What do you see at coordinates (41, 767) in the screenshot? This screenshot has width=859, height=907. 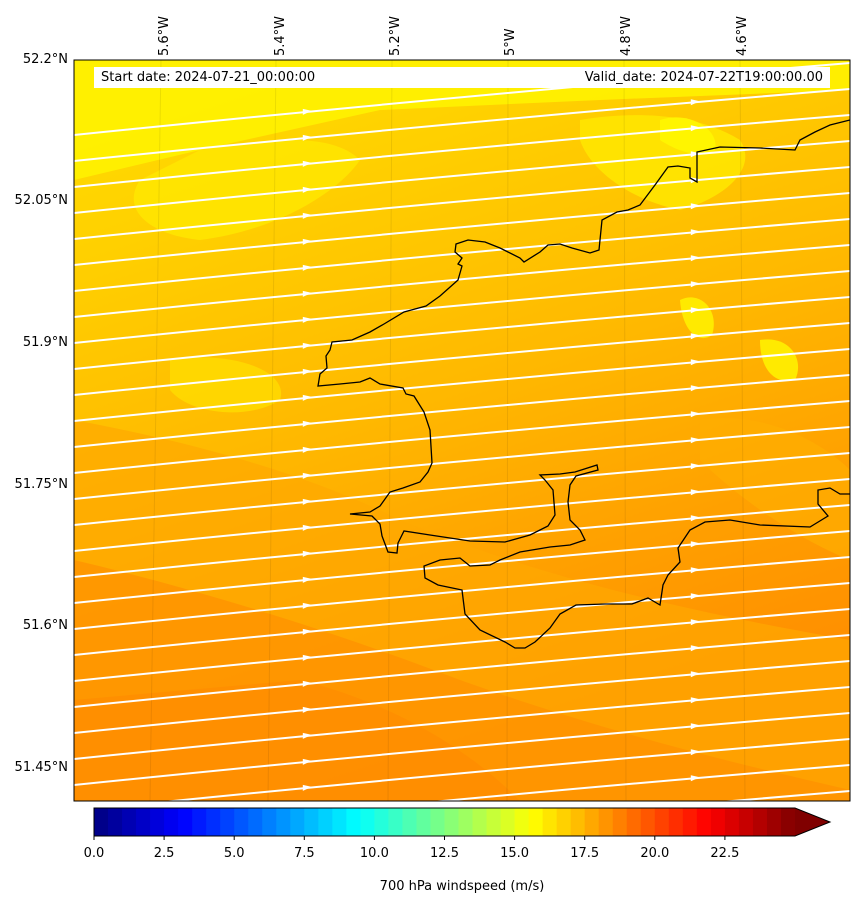 I see `lat-label-51.45: 51.45°N` at bounding box center [41, 767].